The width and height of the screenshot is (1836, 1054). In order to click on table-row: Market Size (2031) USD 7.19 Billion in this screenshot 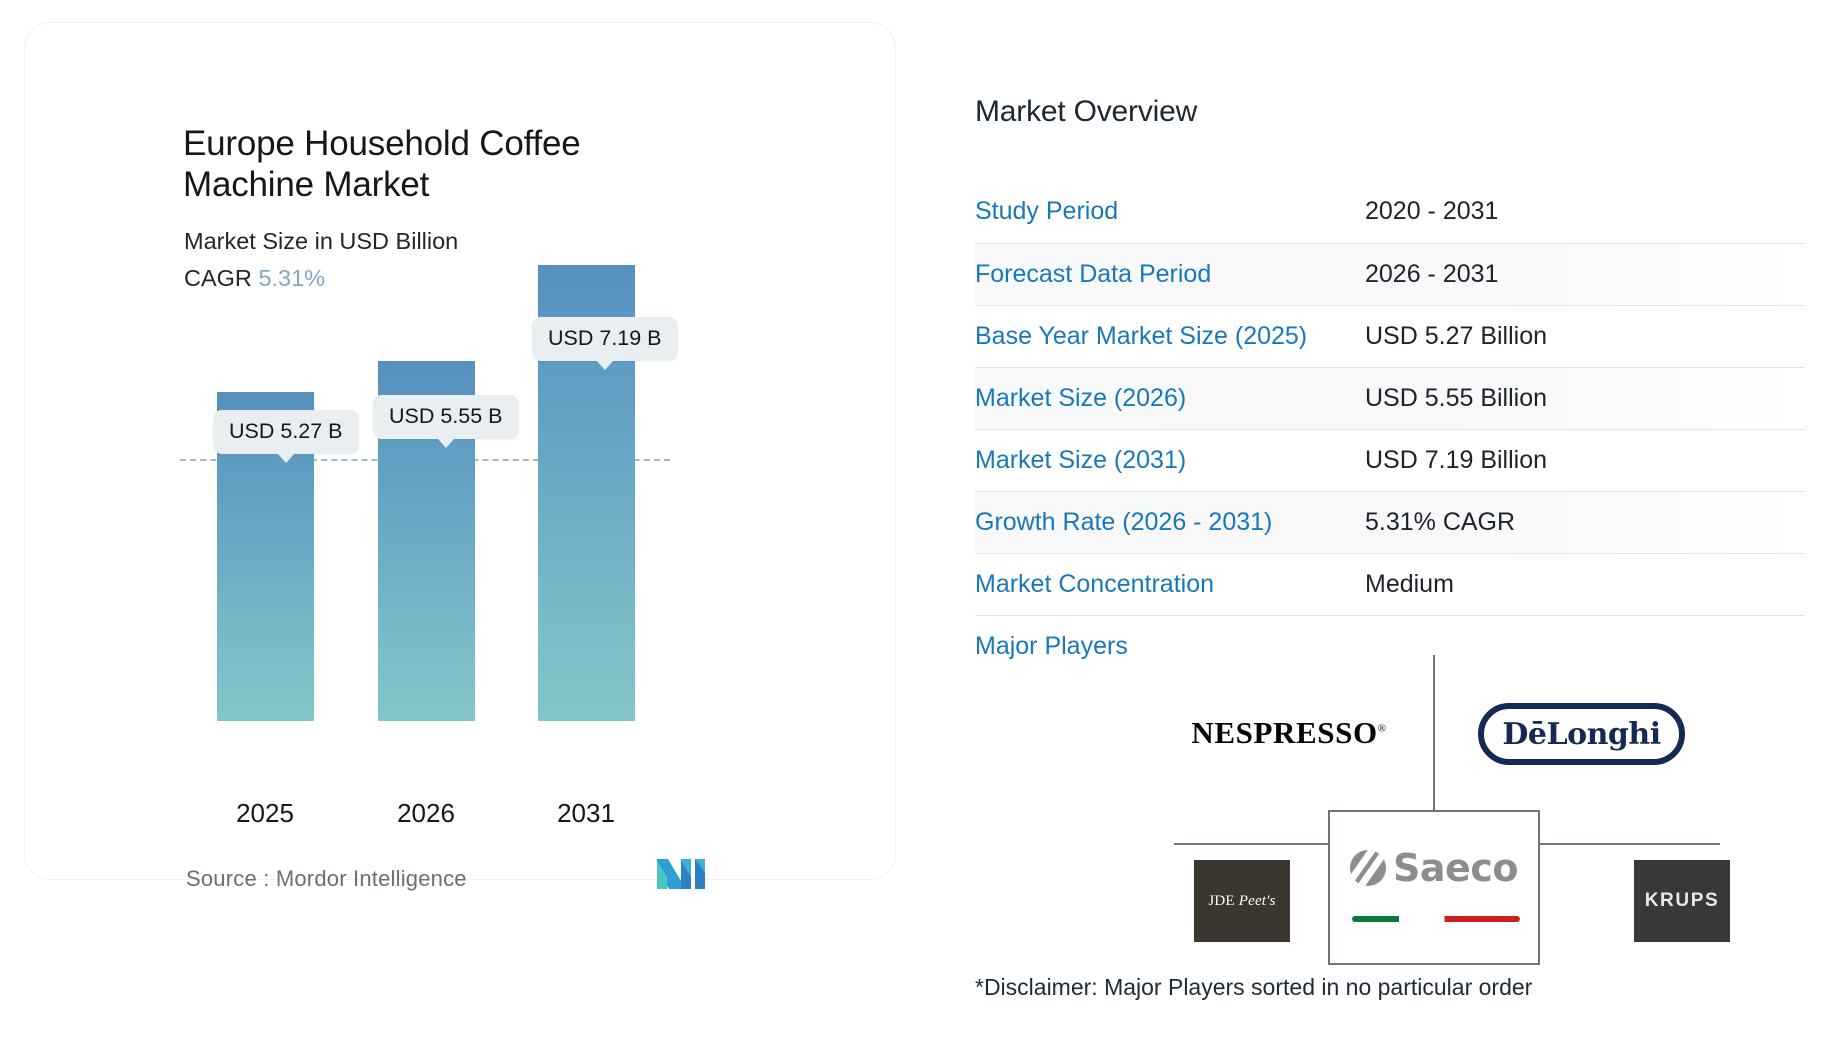, I will do `click(1390, 460)`.